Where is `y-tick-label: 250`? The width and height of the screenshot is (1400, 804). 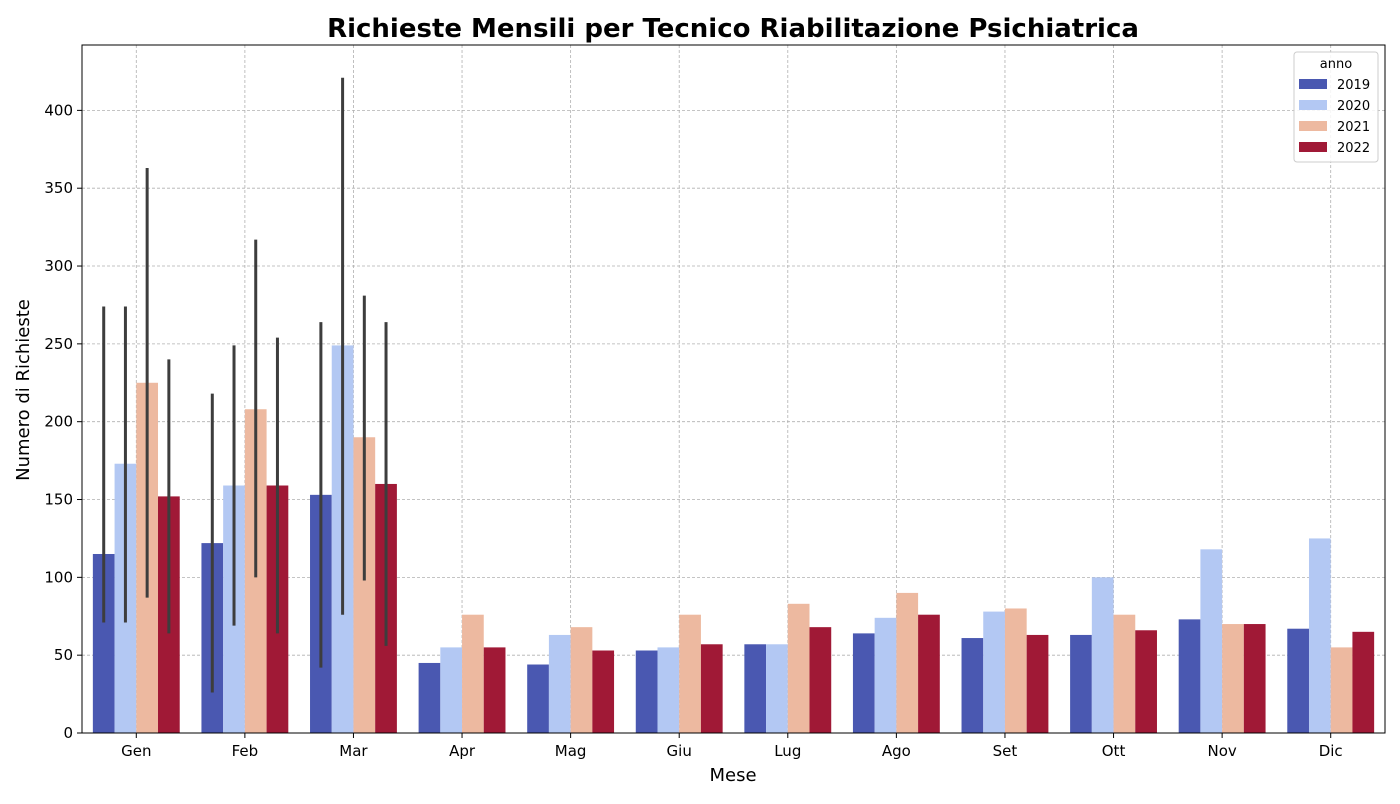 y-tick-label: 250 is located at coordinates (58, 344).